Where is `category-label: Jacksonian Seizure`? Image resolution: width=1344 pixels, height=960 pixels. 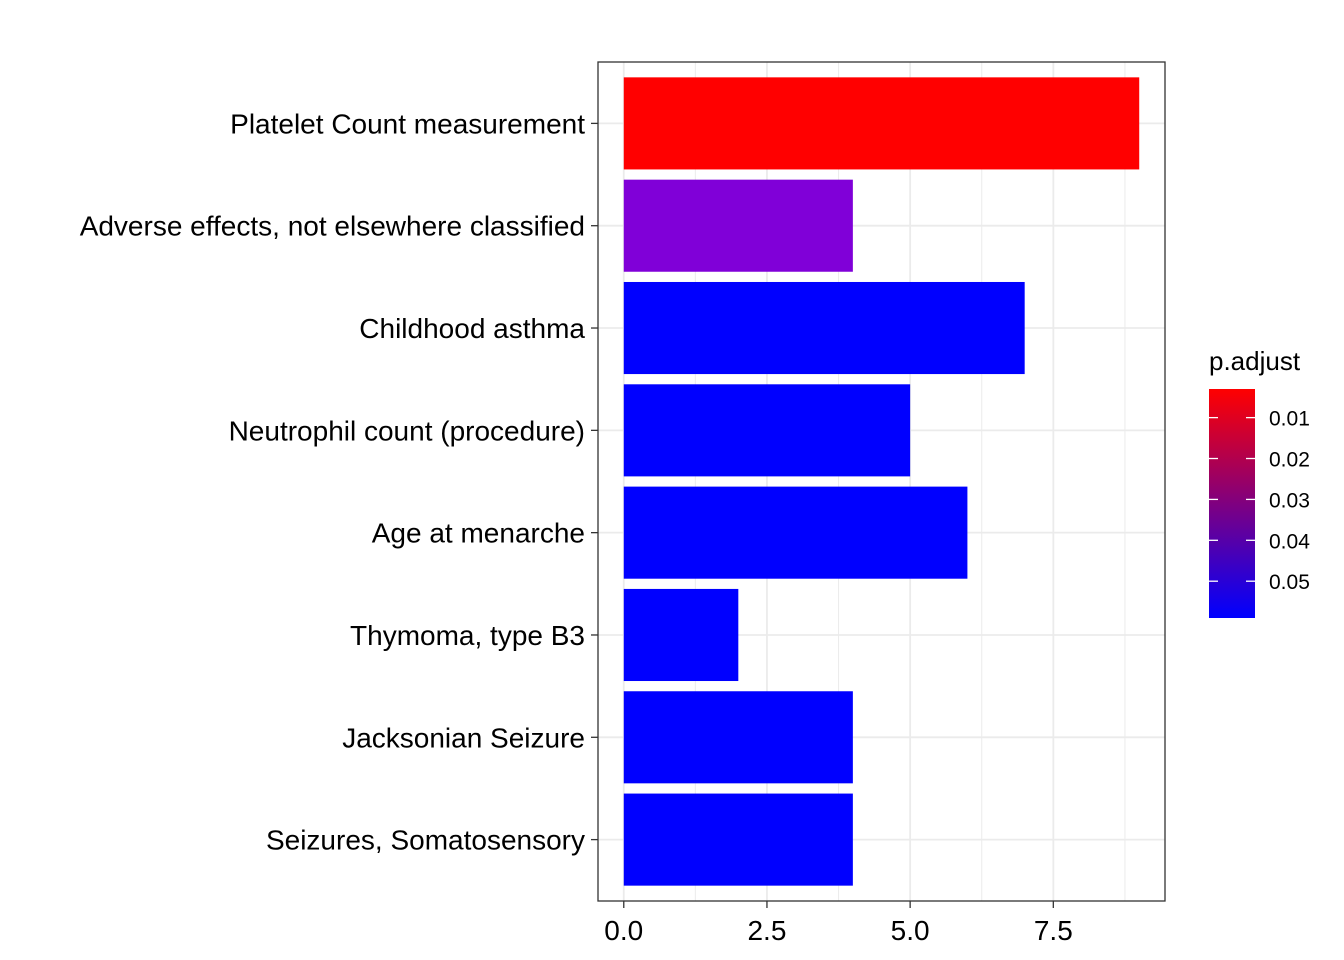 category-label: Jacksonian Seizure is located at coordinates (463, 737).